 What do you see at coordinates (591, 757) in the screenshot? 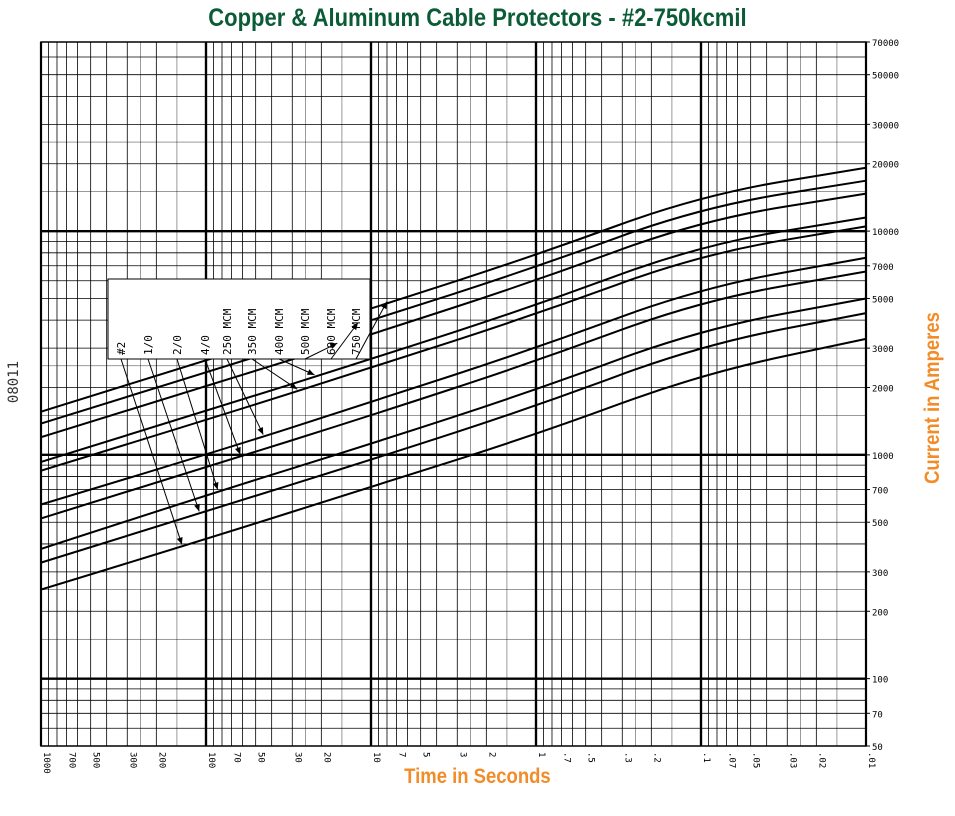
I see `x-tick-label: .5` at bounding box center [591, 757].